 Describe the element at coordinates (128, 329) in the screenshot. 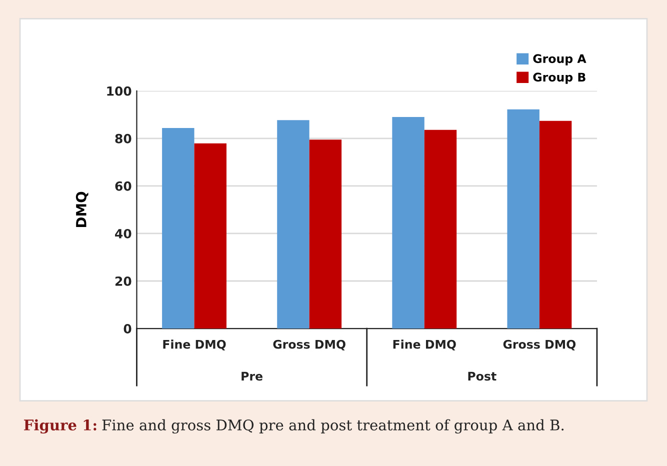

I see `y-tick-label: 0` at that location.